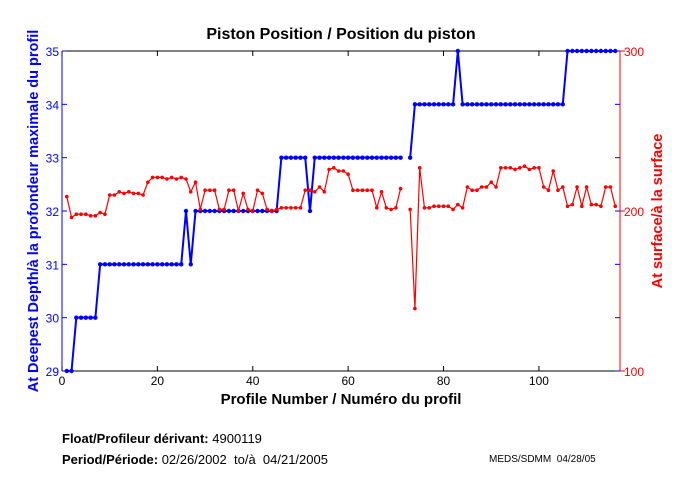 The height and width of the screenshot is (500, 680). I want to click on y-right-tick-label: 300, so click(634, 52).